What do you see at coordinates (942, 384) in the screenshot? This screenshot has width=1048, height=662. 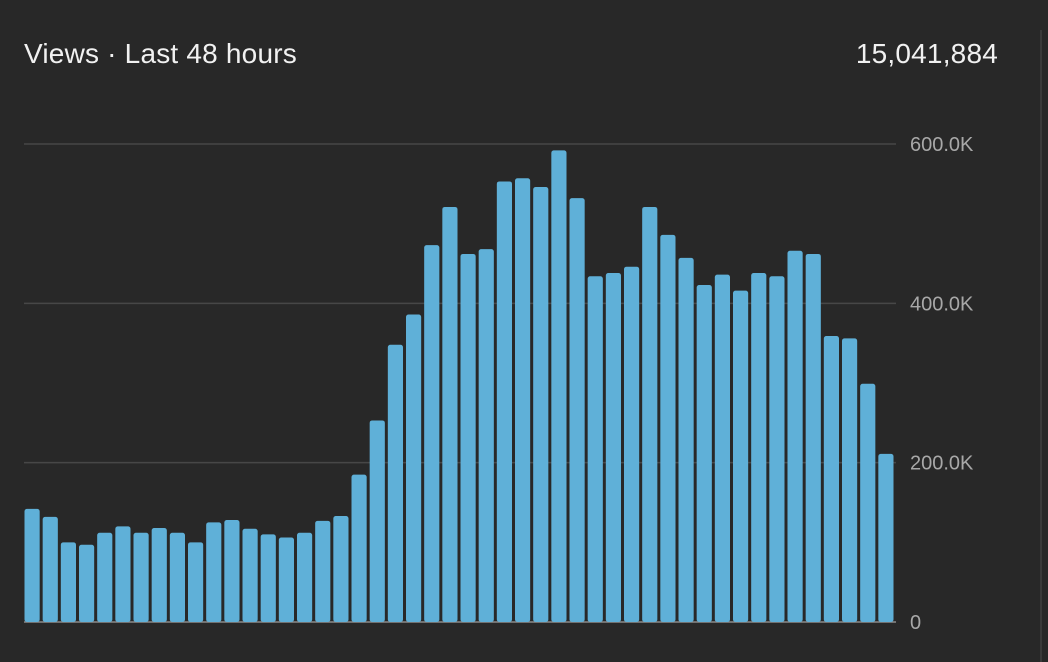 I see `y-tick-labels: 0 200.0K 400.0K 600.0K` at bounding box center [942, 384].